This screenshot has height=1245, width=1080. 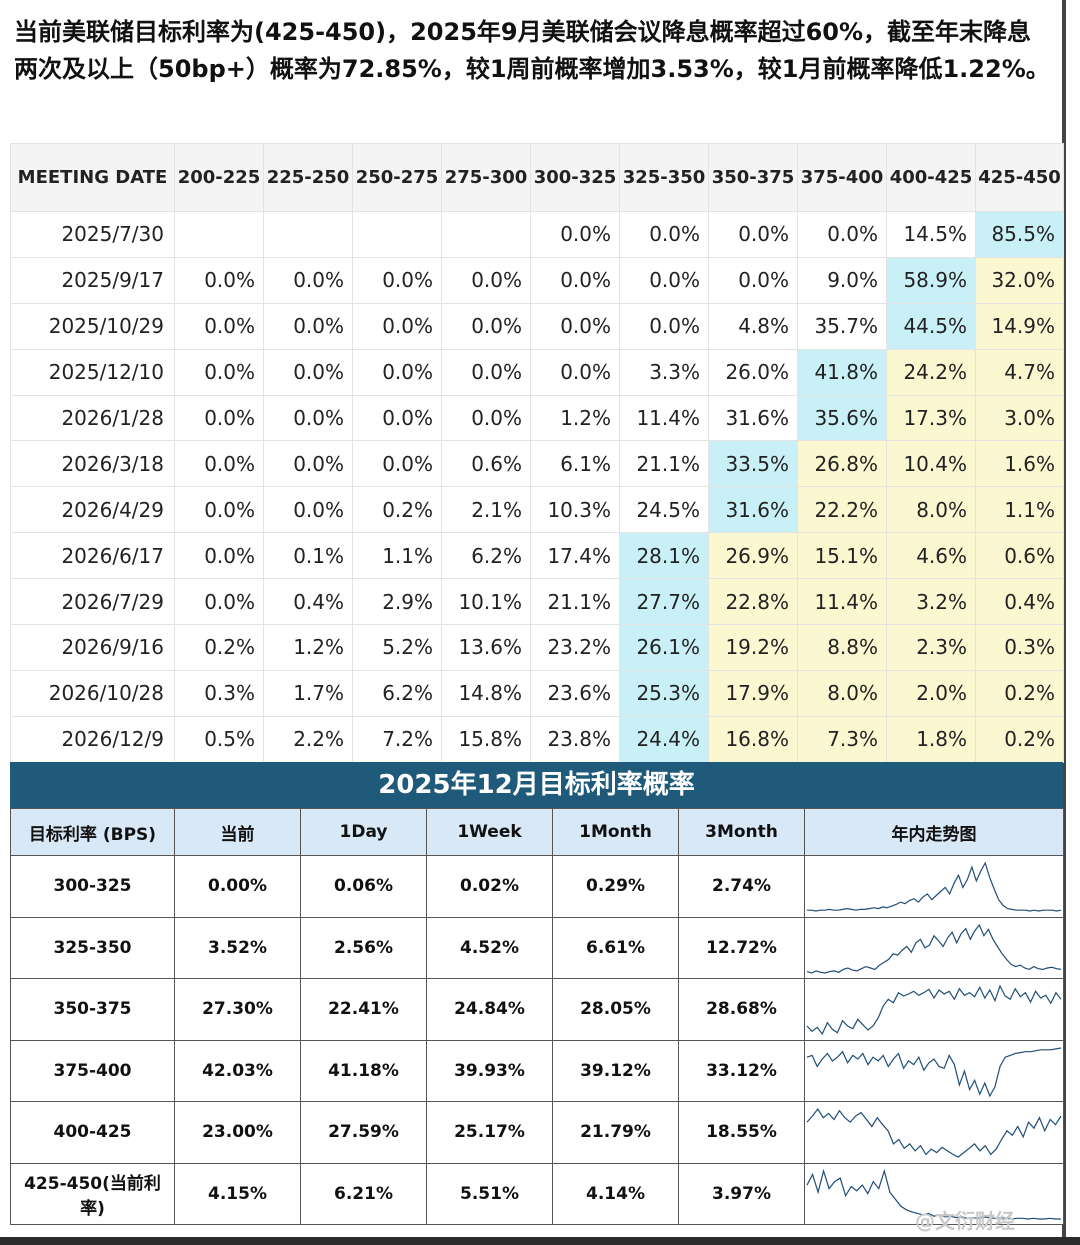 I want to click on probability-cell: 25.17%, so click(x=489, y=1132).